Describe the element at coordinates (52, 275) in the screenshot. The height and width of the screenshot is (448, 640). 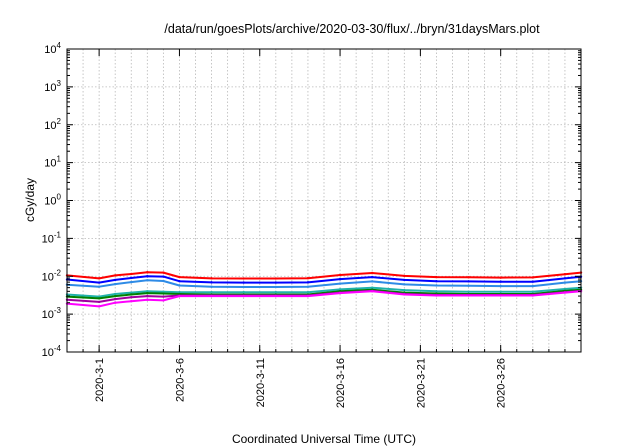
I see `y-tick-label: 10⁻²` at that location.